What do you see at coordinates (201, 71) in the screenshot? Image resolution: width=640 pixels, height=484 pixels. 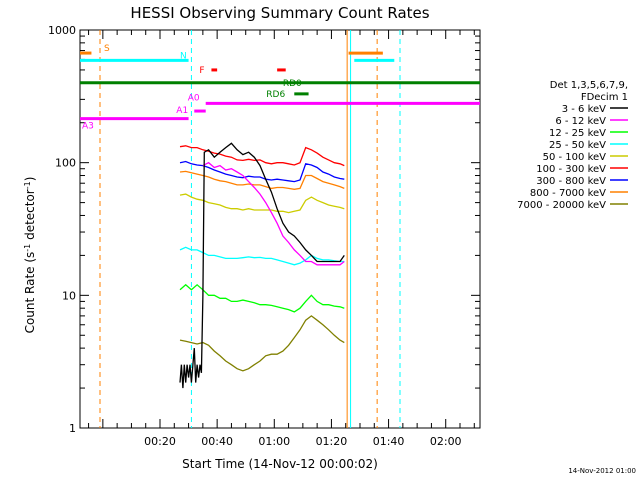 I see `flag-label-f: F` at bounding box center [201, 71].